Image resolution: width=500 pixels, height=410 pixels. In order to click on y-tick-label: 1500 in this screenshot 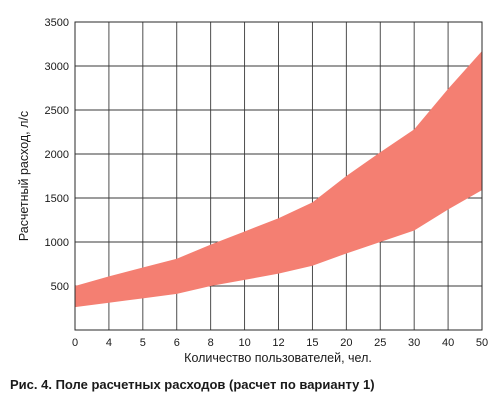, I will do `click(57, 199)`.